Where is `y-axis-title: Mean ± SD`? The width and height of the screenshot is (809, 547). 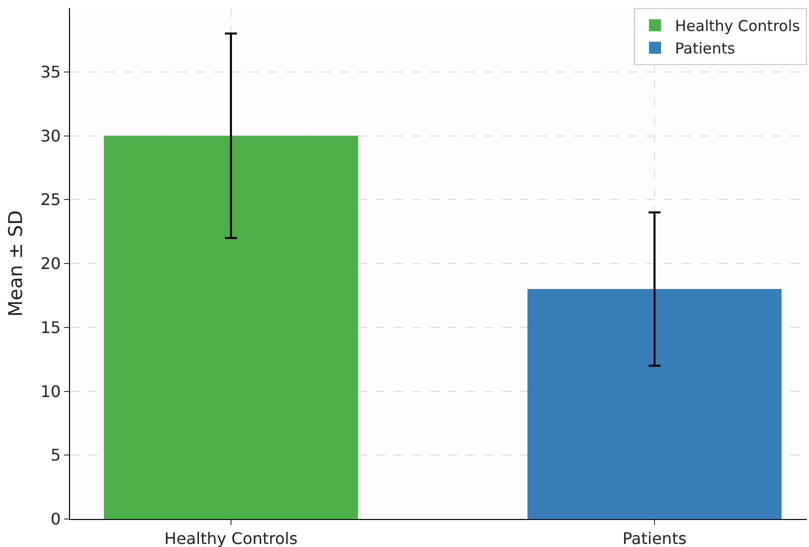 y-axis-title: Mean ± SD is located at coordinates (16, 263).